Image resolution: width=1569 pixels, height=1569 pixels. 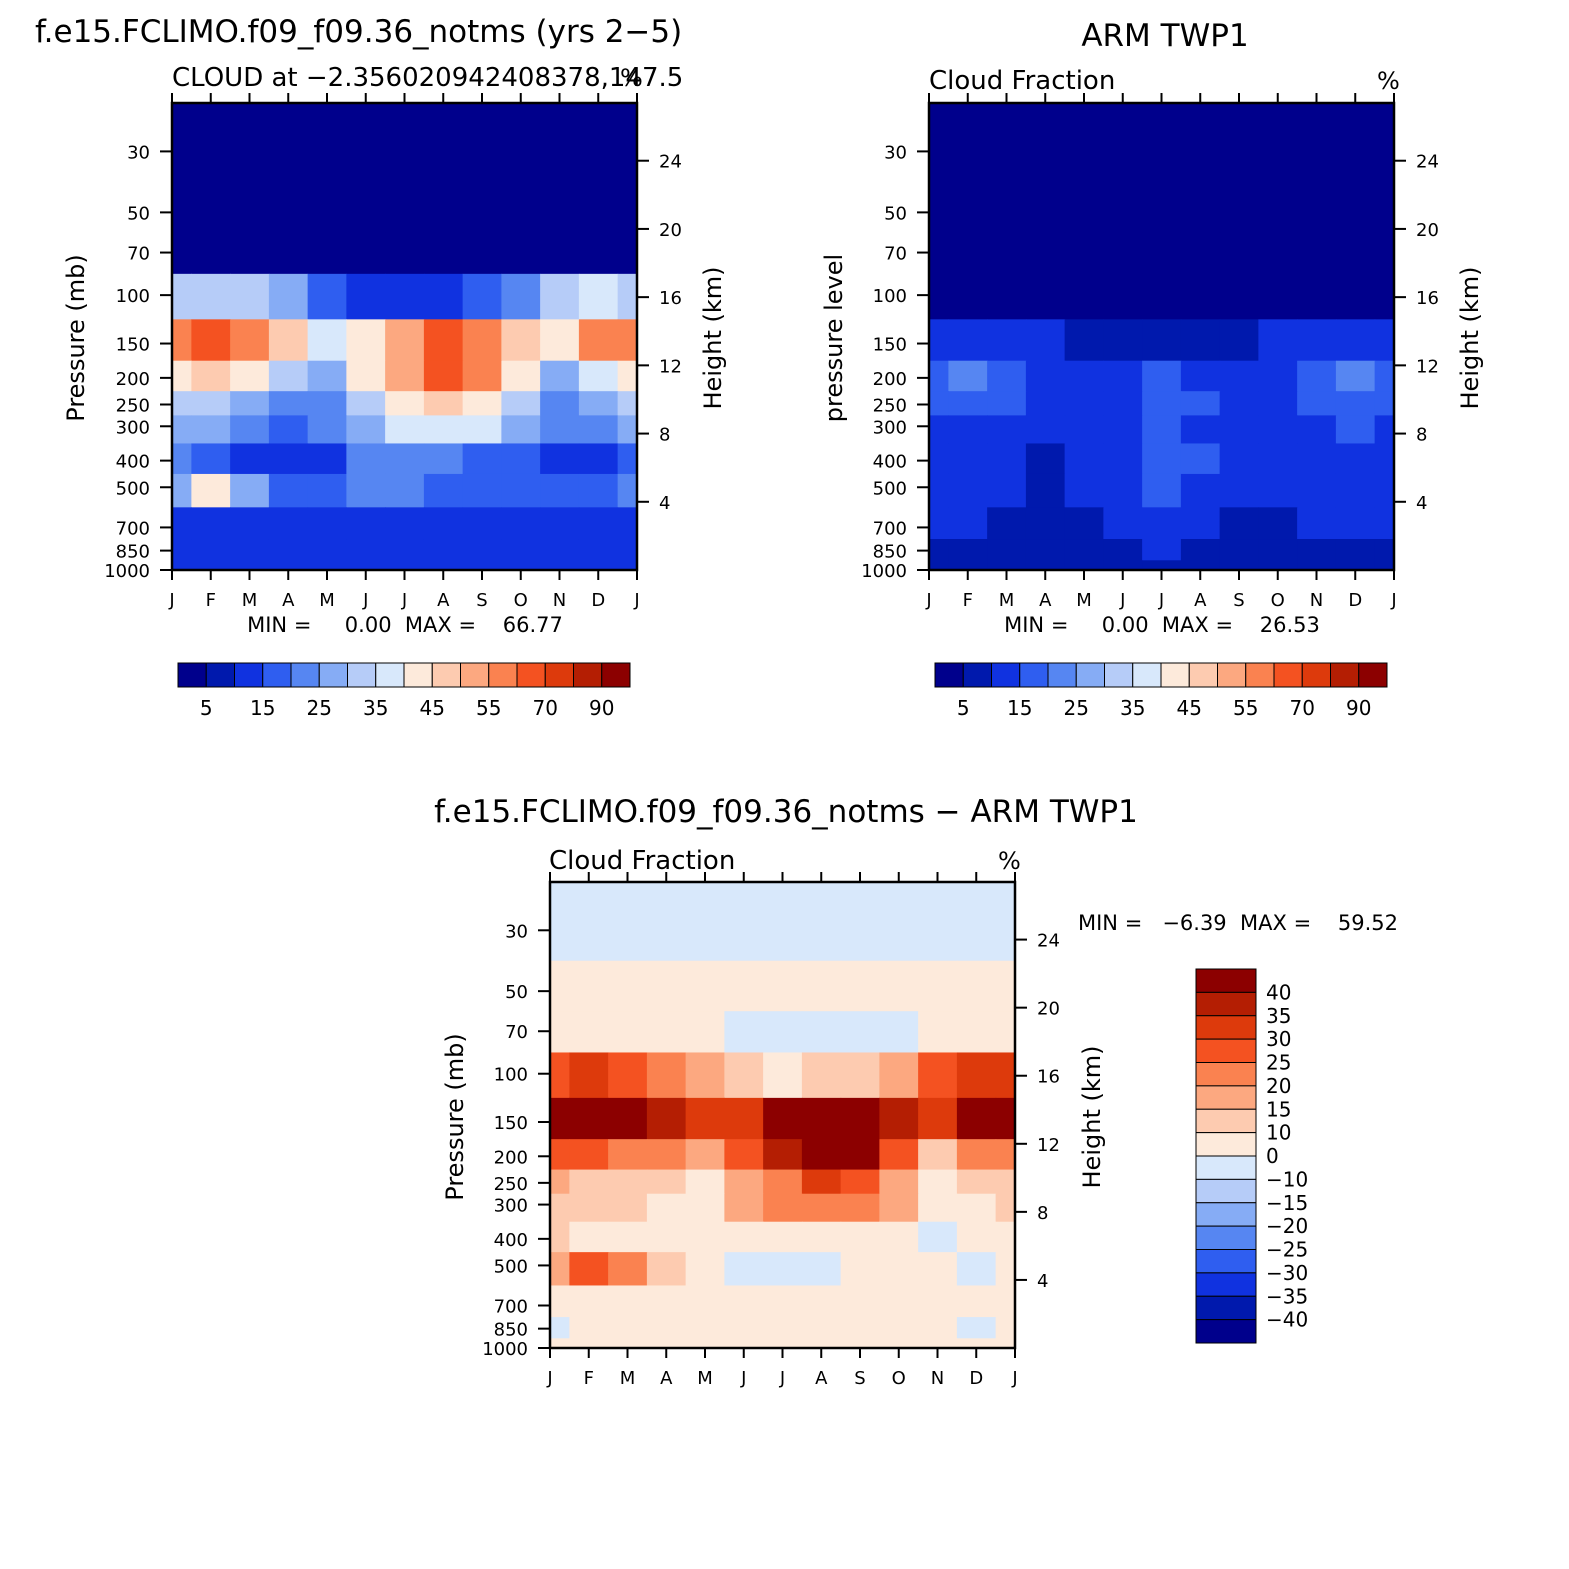 I want to click on colorbar-label: −35, so click(x=1287, y=1296).